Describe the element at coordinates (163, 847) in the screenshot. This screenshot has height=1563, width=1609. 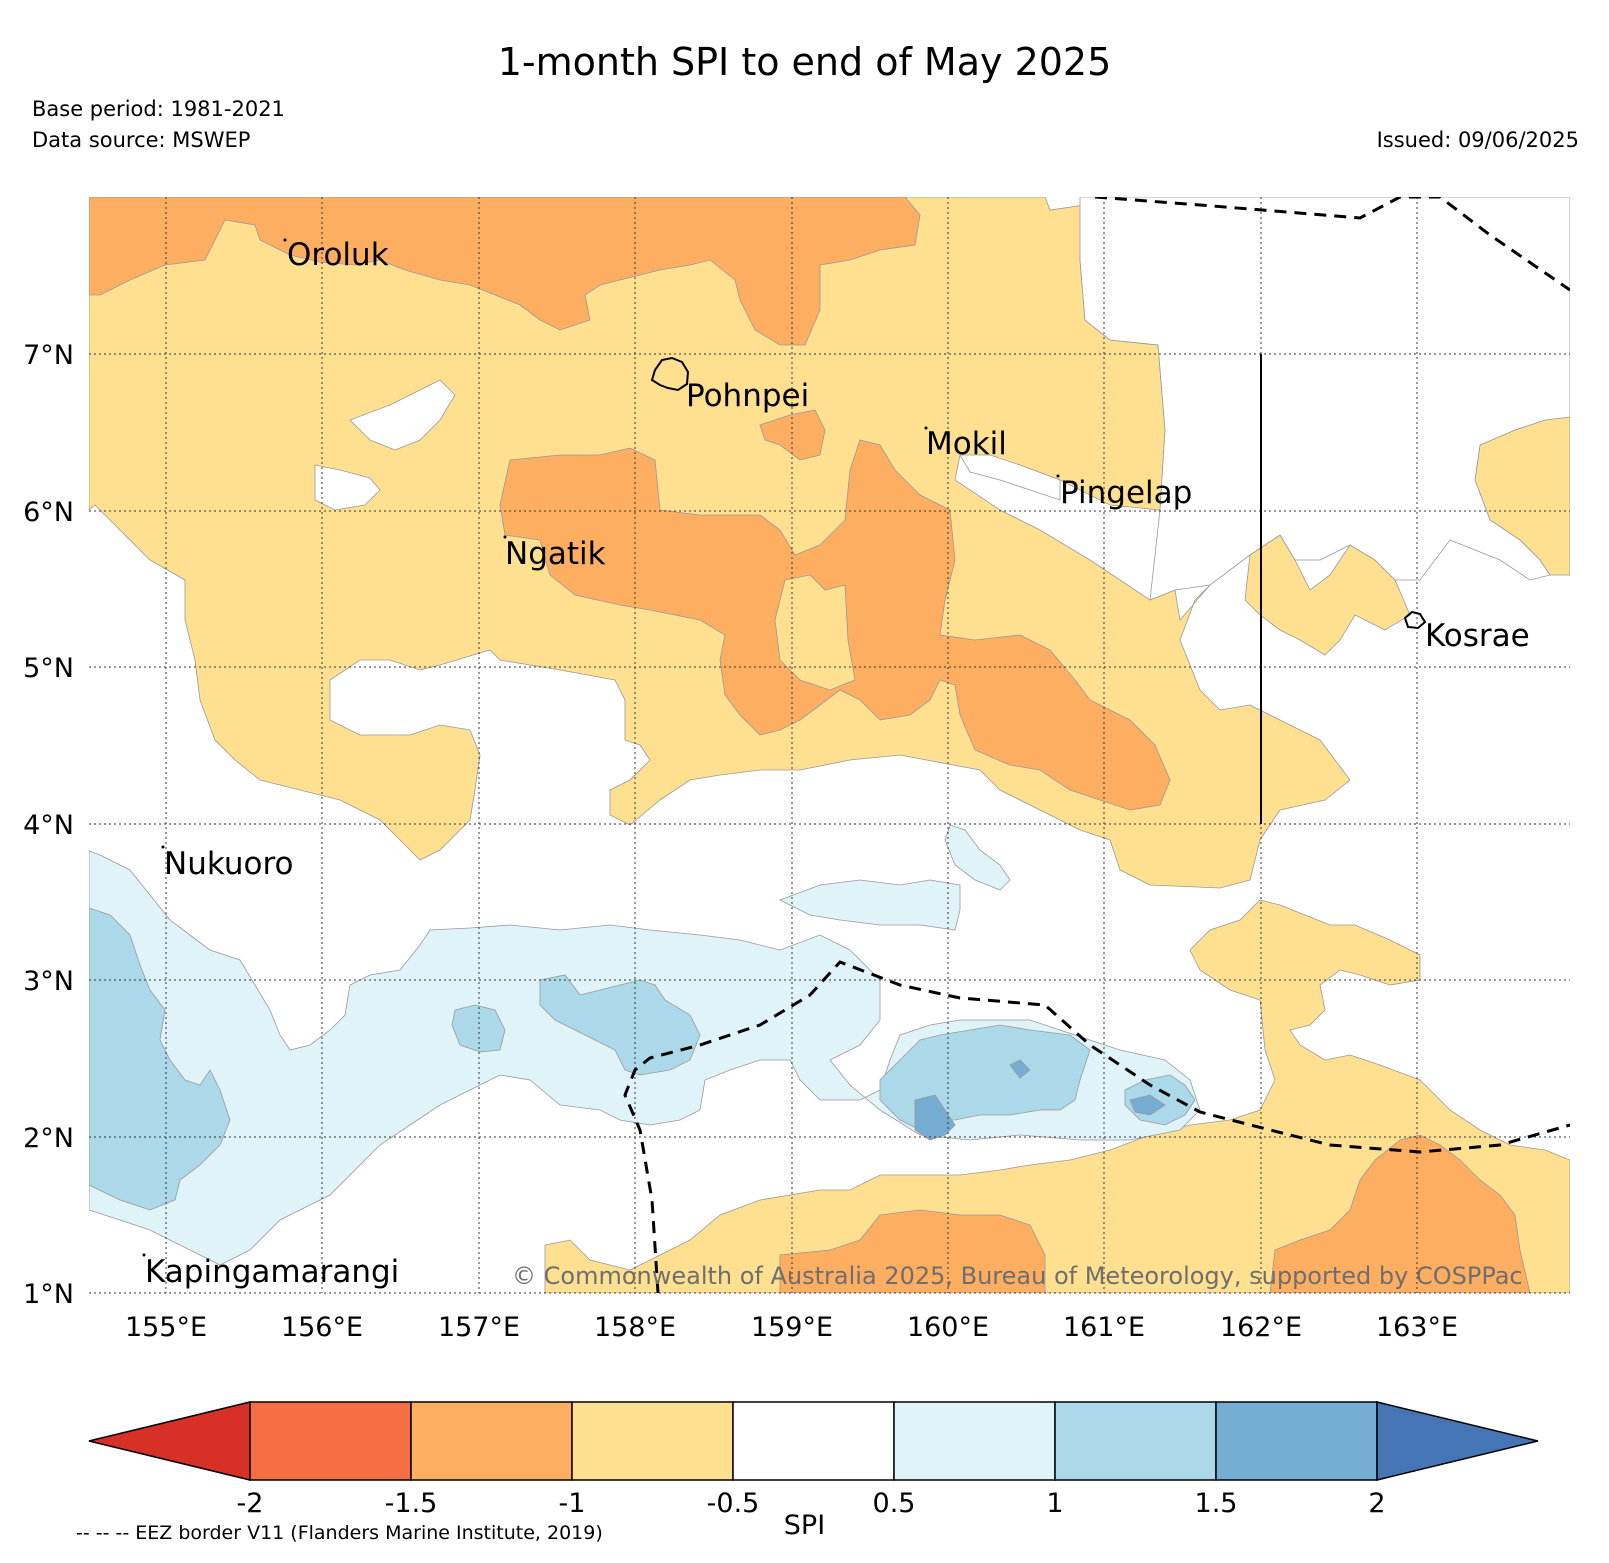
I see `nukuoro-marker` at that location.